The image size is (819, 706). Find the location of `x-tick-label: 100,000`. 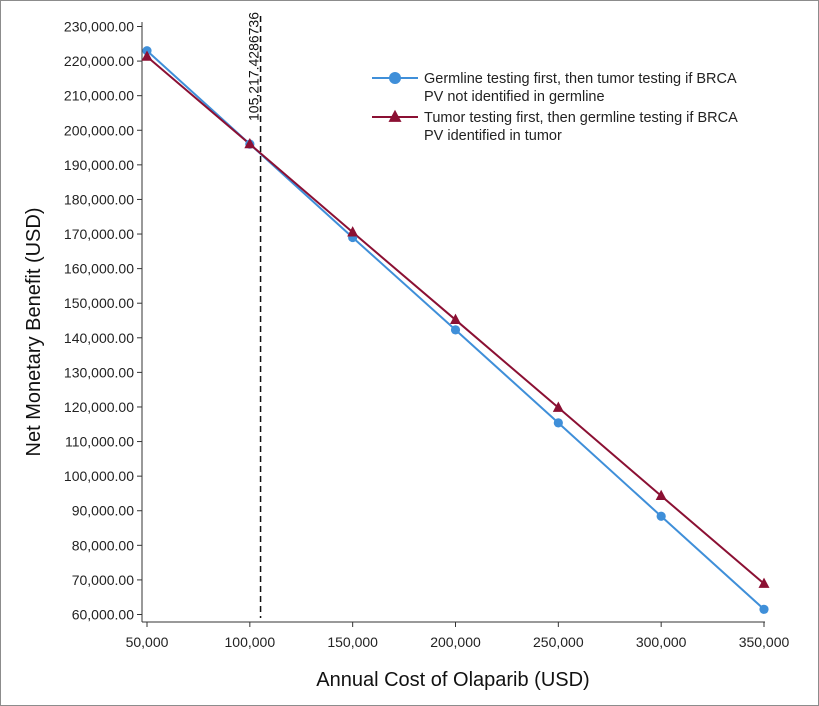

x-tick-label: 100,000 is located at coordinates (250, 642).